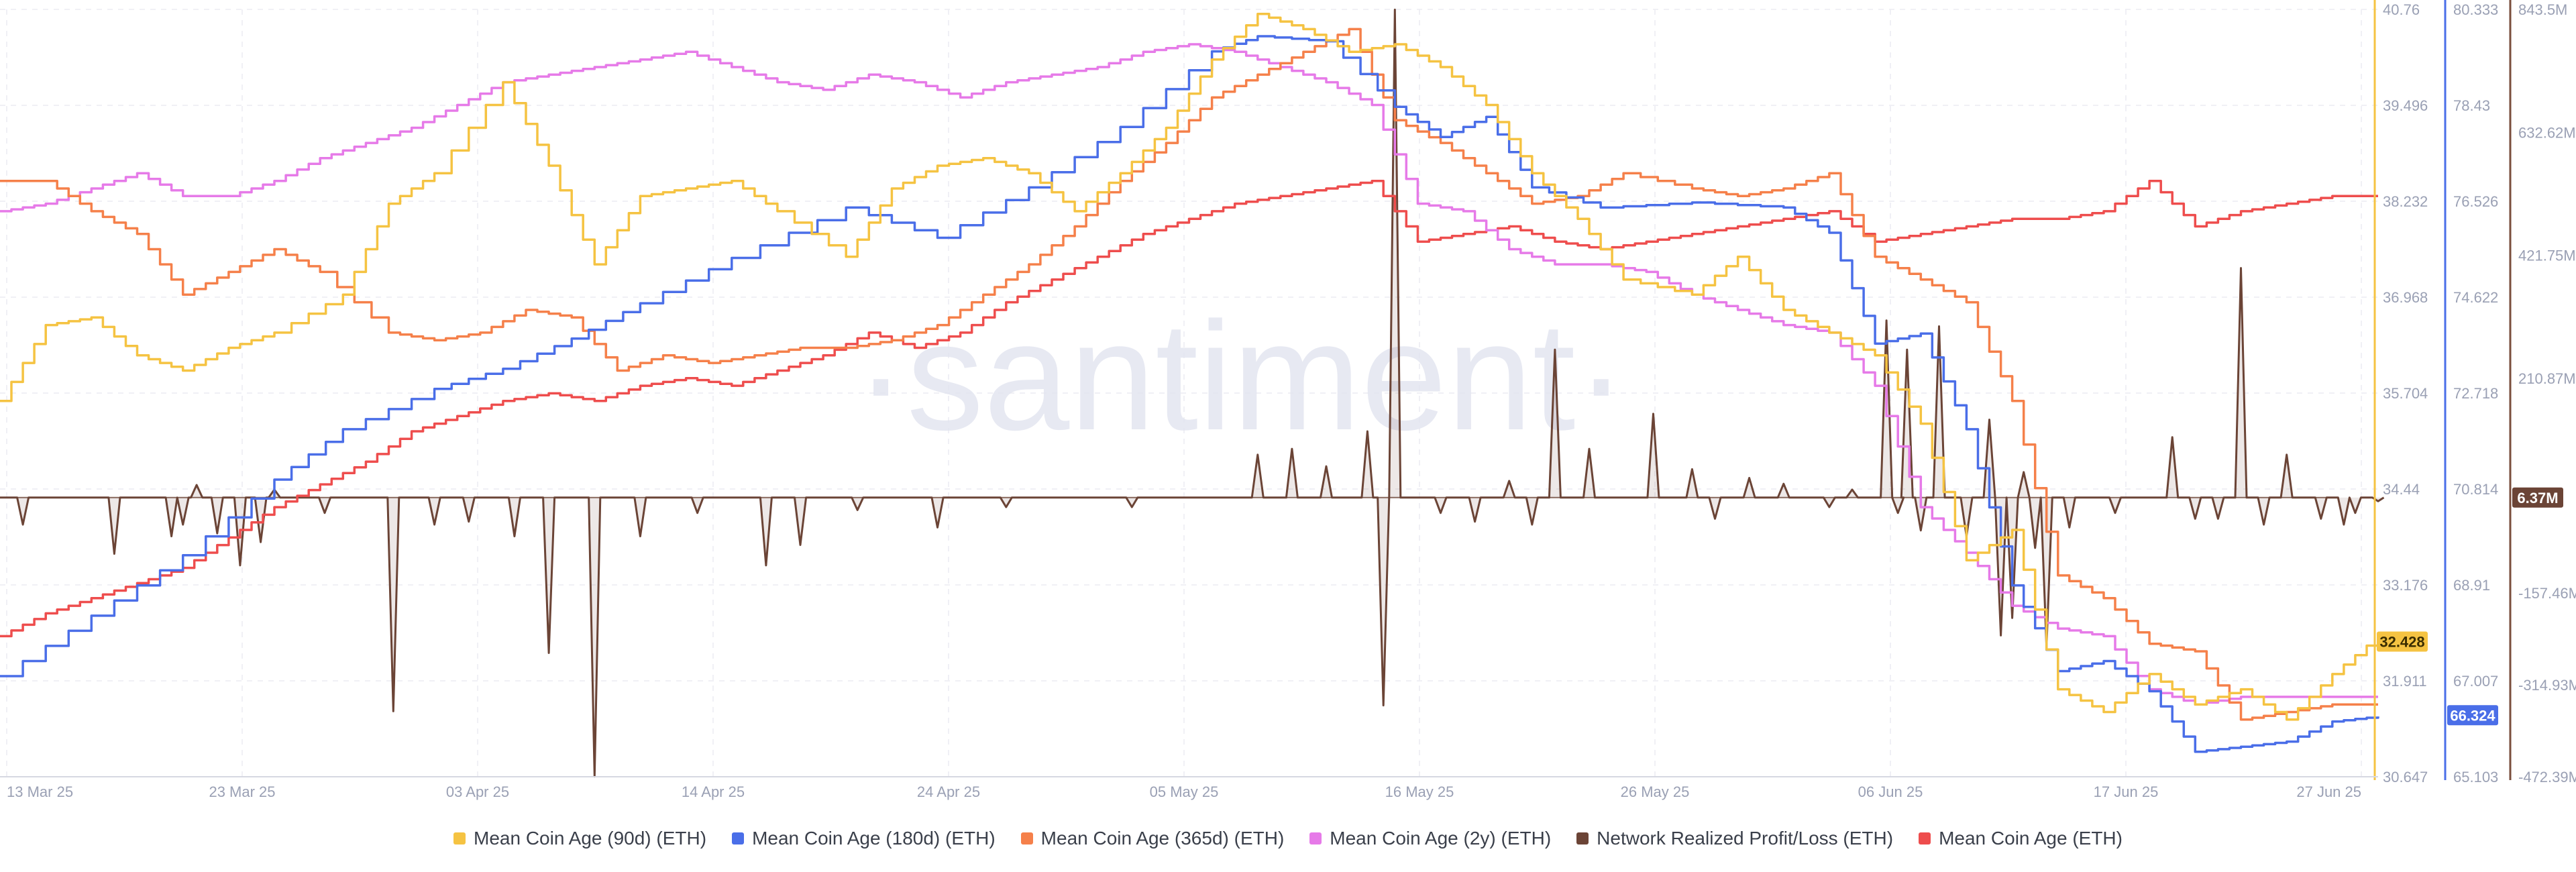 The image size is (2576, 872). I want to click on badge-pl-bg, so click(2537, 497).